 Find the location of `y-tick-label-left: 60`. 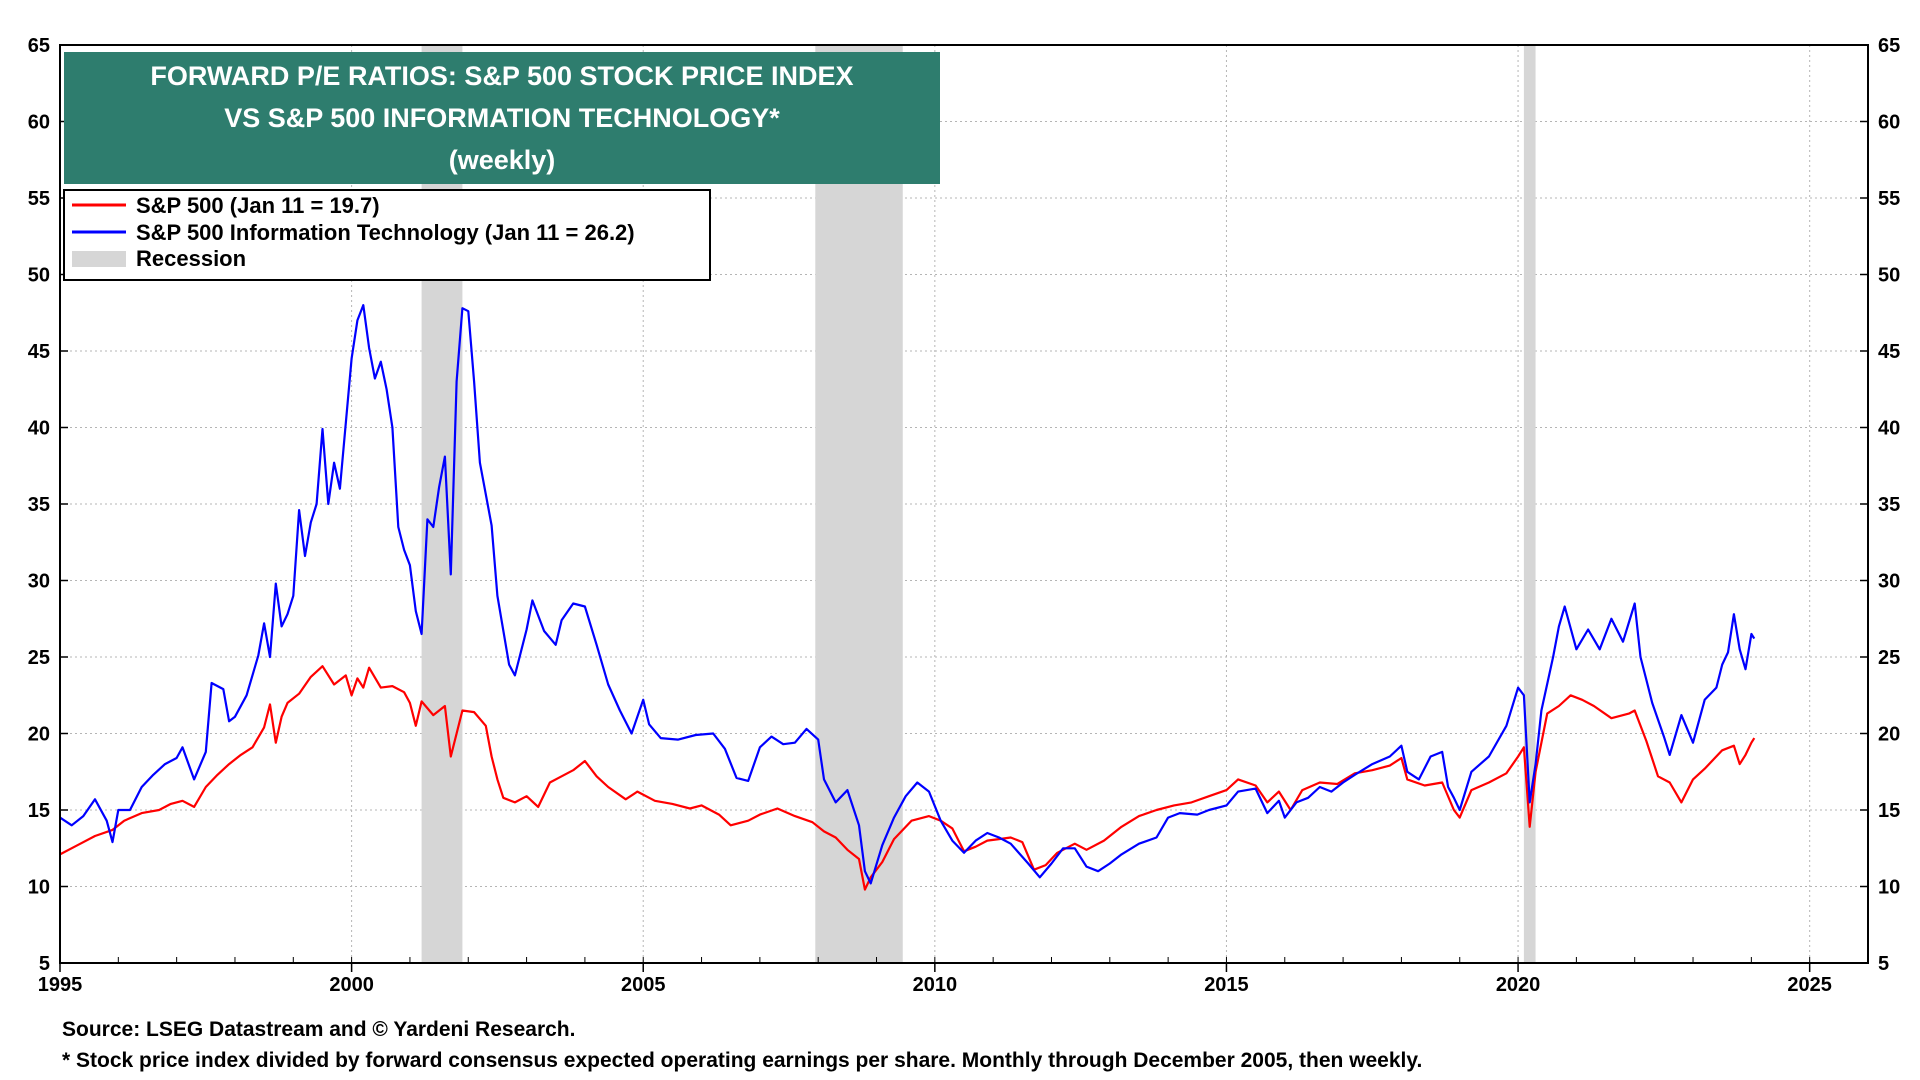

y-tick-label-left: 60 is located at coordinates (39, 123).